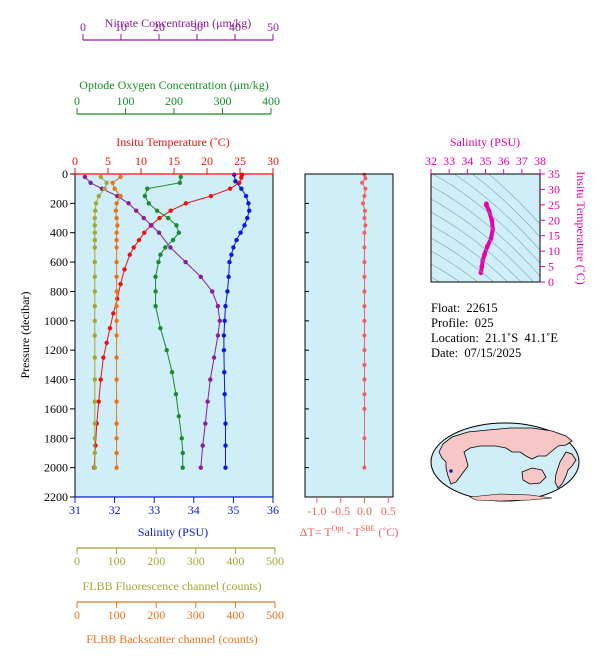 This screenshot has width=609, height=663. Describe the element at coordinates (152, 322) in the screenshot. I see `nitrate-profile-line` at that location.